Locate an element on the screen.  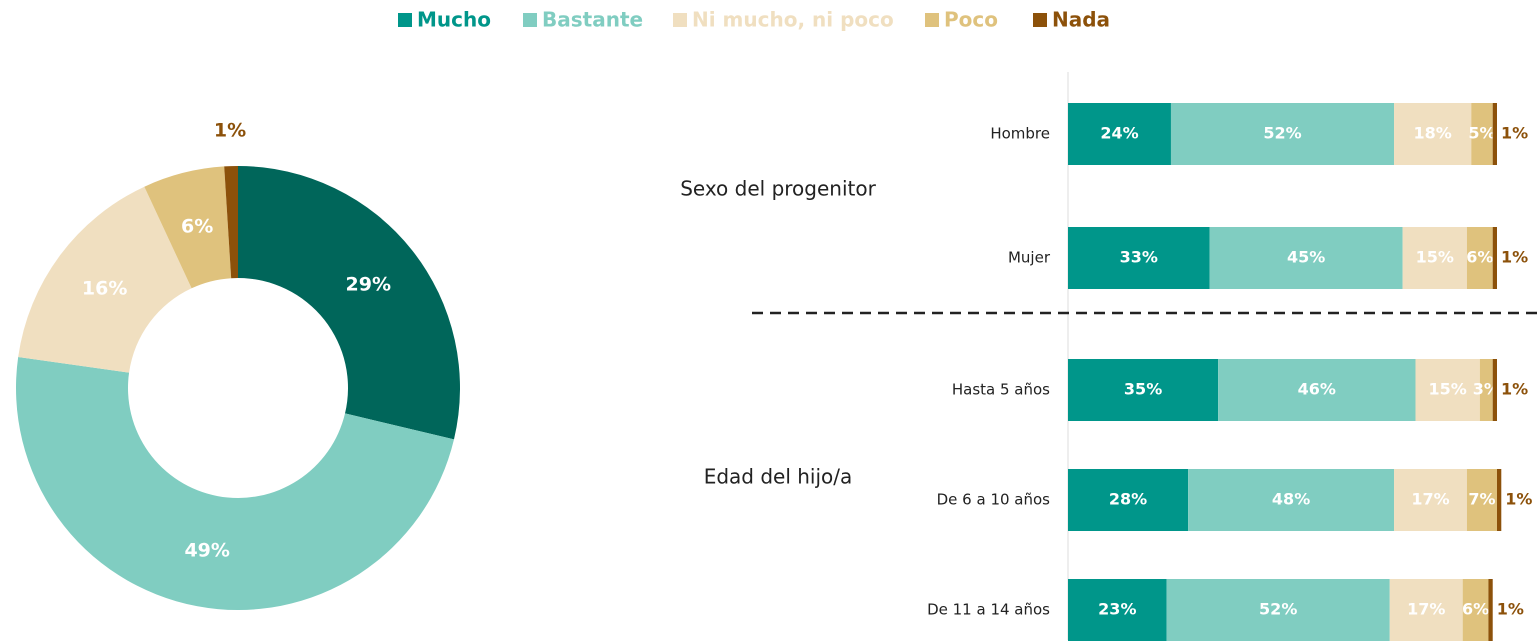
bar-label: 48% is located at coordinates (1291, 499).